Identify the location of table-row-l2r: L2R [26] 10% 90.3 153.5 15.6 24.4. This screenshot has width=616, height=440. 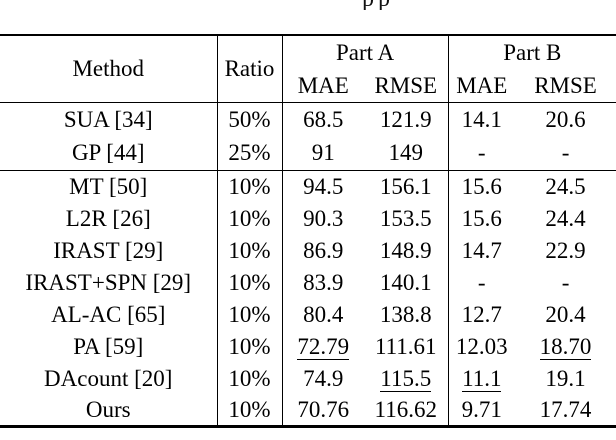
(308, 218).